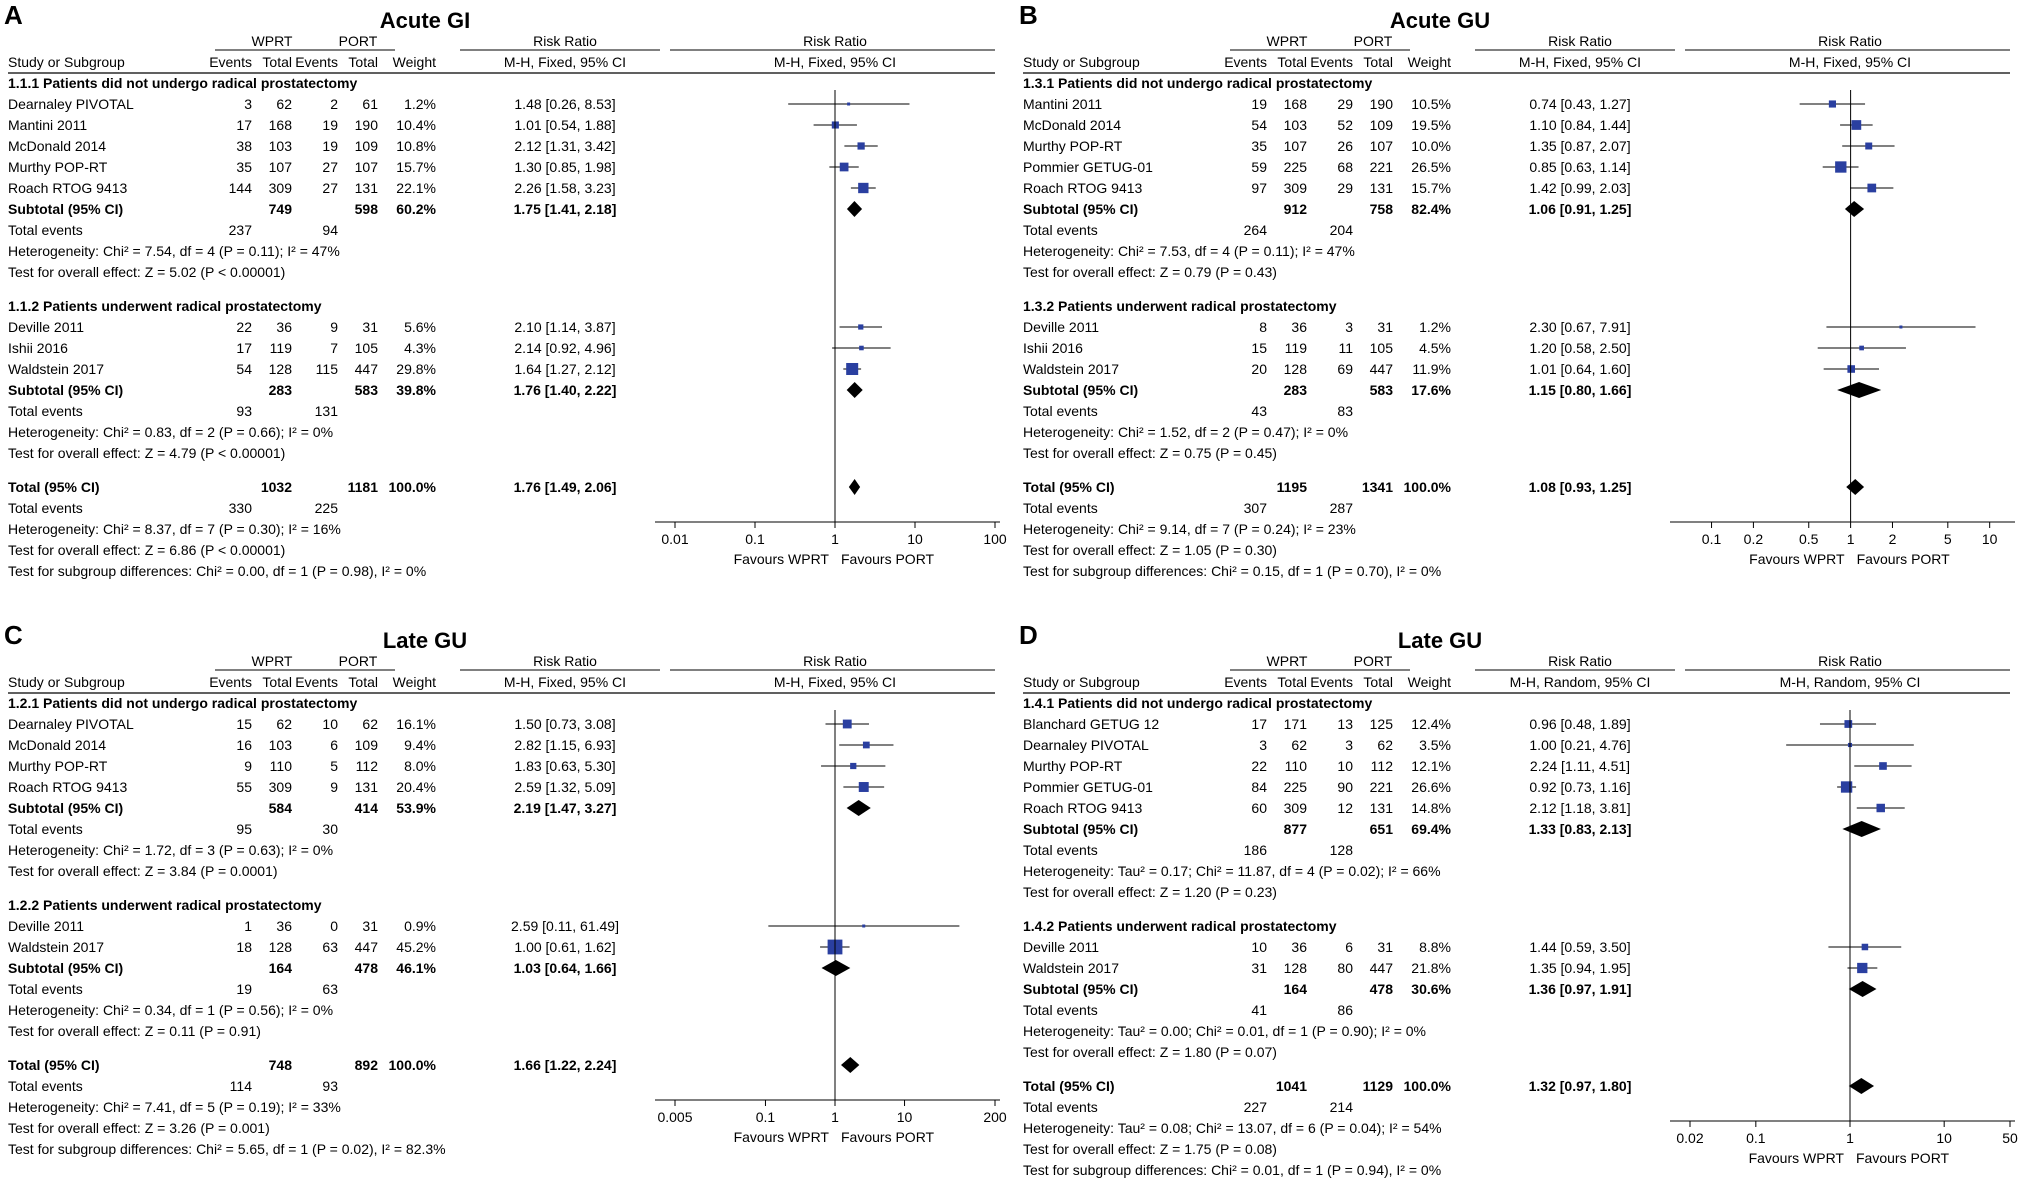 This screenshot has height=1186, width=2029. Describe the element at coordinates (1382, 390) in the screenshot. I see `total2-cell: 583` at that location.